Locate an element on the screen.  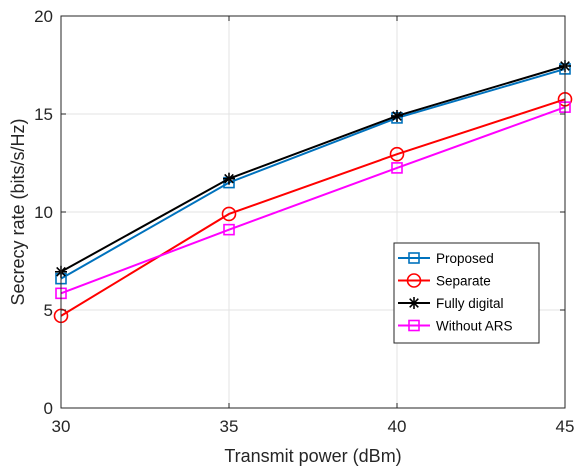
legend-item-fully-digital: Fully digital is located at coordinates (451, 303).